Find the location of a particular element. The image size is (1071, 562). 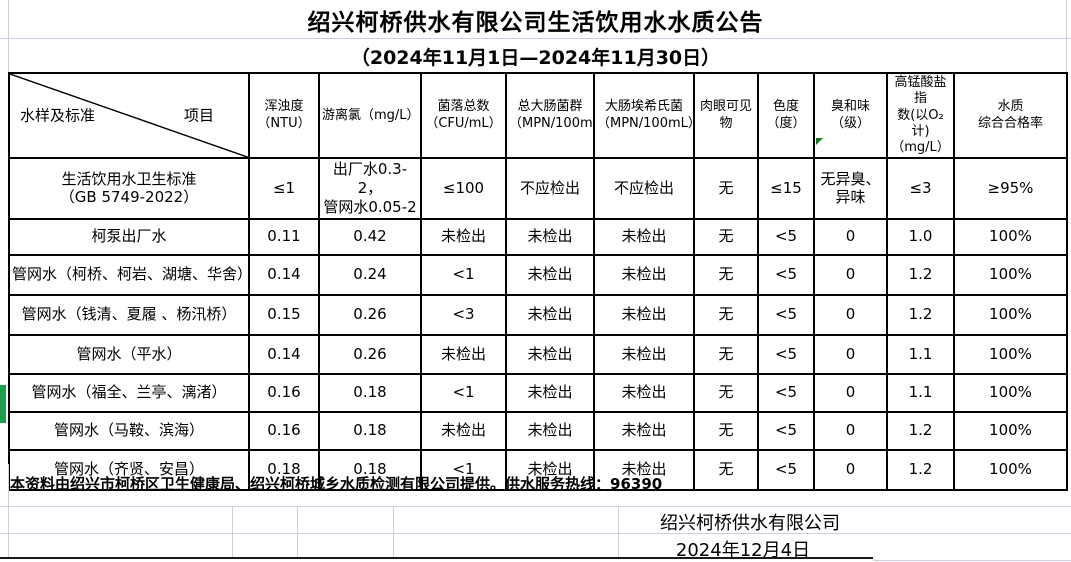

col-header-free-chlorine: 游离氯（mg/L） is located at coordinates (370, 115).